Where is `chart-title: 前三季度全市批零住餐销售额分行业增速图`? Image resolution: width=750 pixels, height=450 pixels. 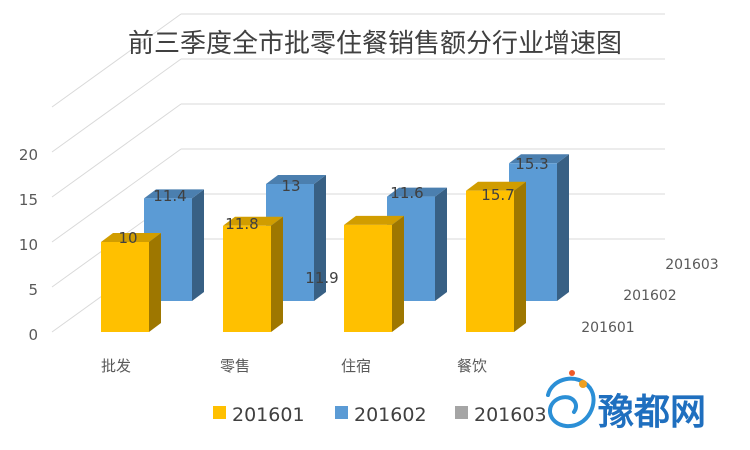 chart-title: 前三季度全市批零住餐销售额分行业增速图 is located at coordinates (375, 44).